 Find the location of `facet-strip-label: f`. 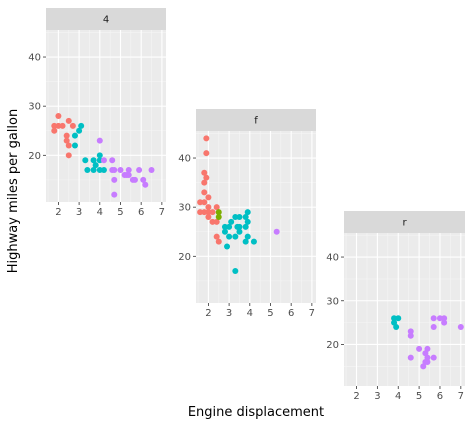

facet-strip-label: f is located at coordinates (256, 121).